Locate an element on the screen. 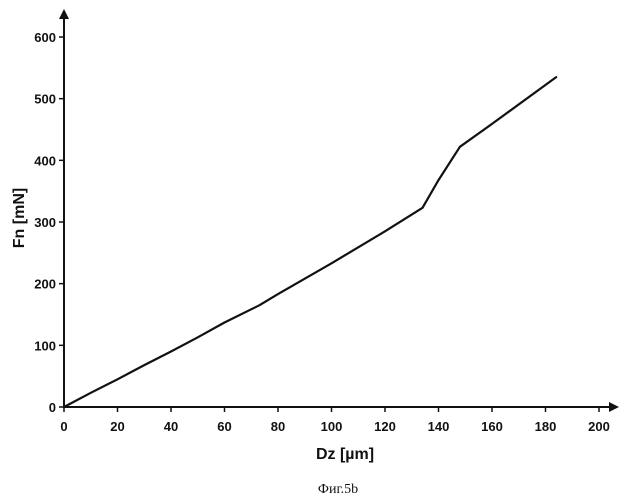 Image resolution: width=626 pixels, height=500 pixels. y-tick-label: 500 is located at coordinates (45, 99).